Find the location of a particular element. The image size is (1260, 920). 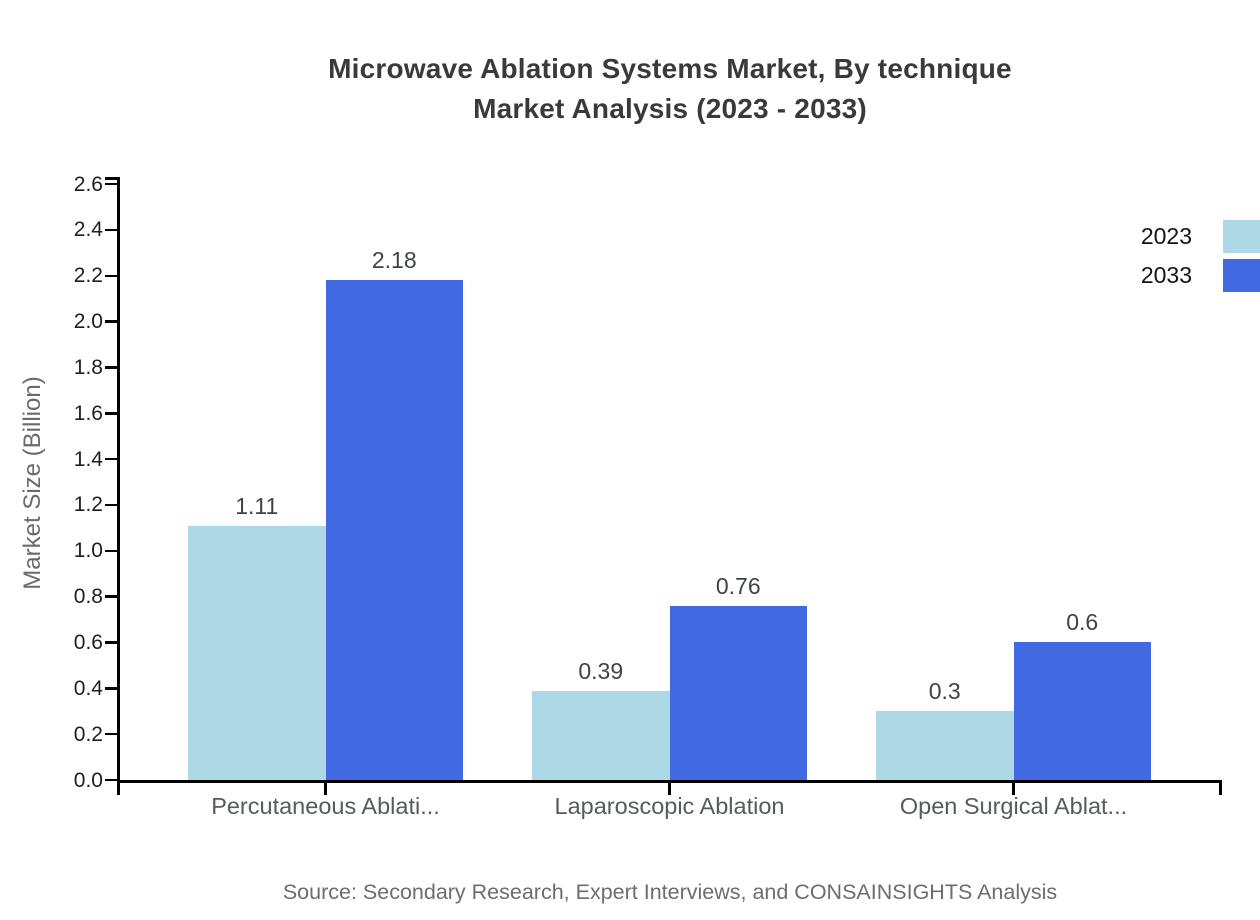

y-tick-label: 2.0 is located at coordinates (88, 322).